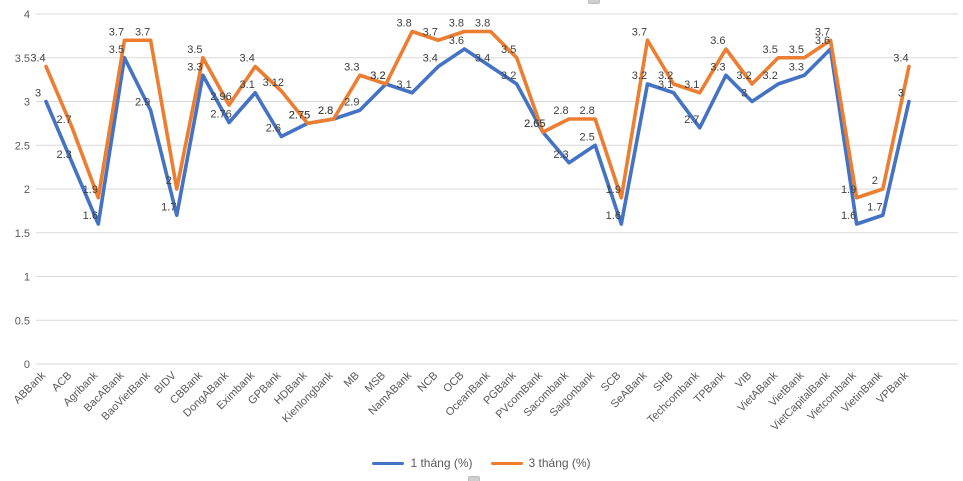  Describe the element at coordinates (22, 321) in the screenshot. I see `y-axis-tick-label: 0.5` at that location.